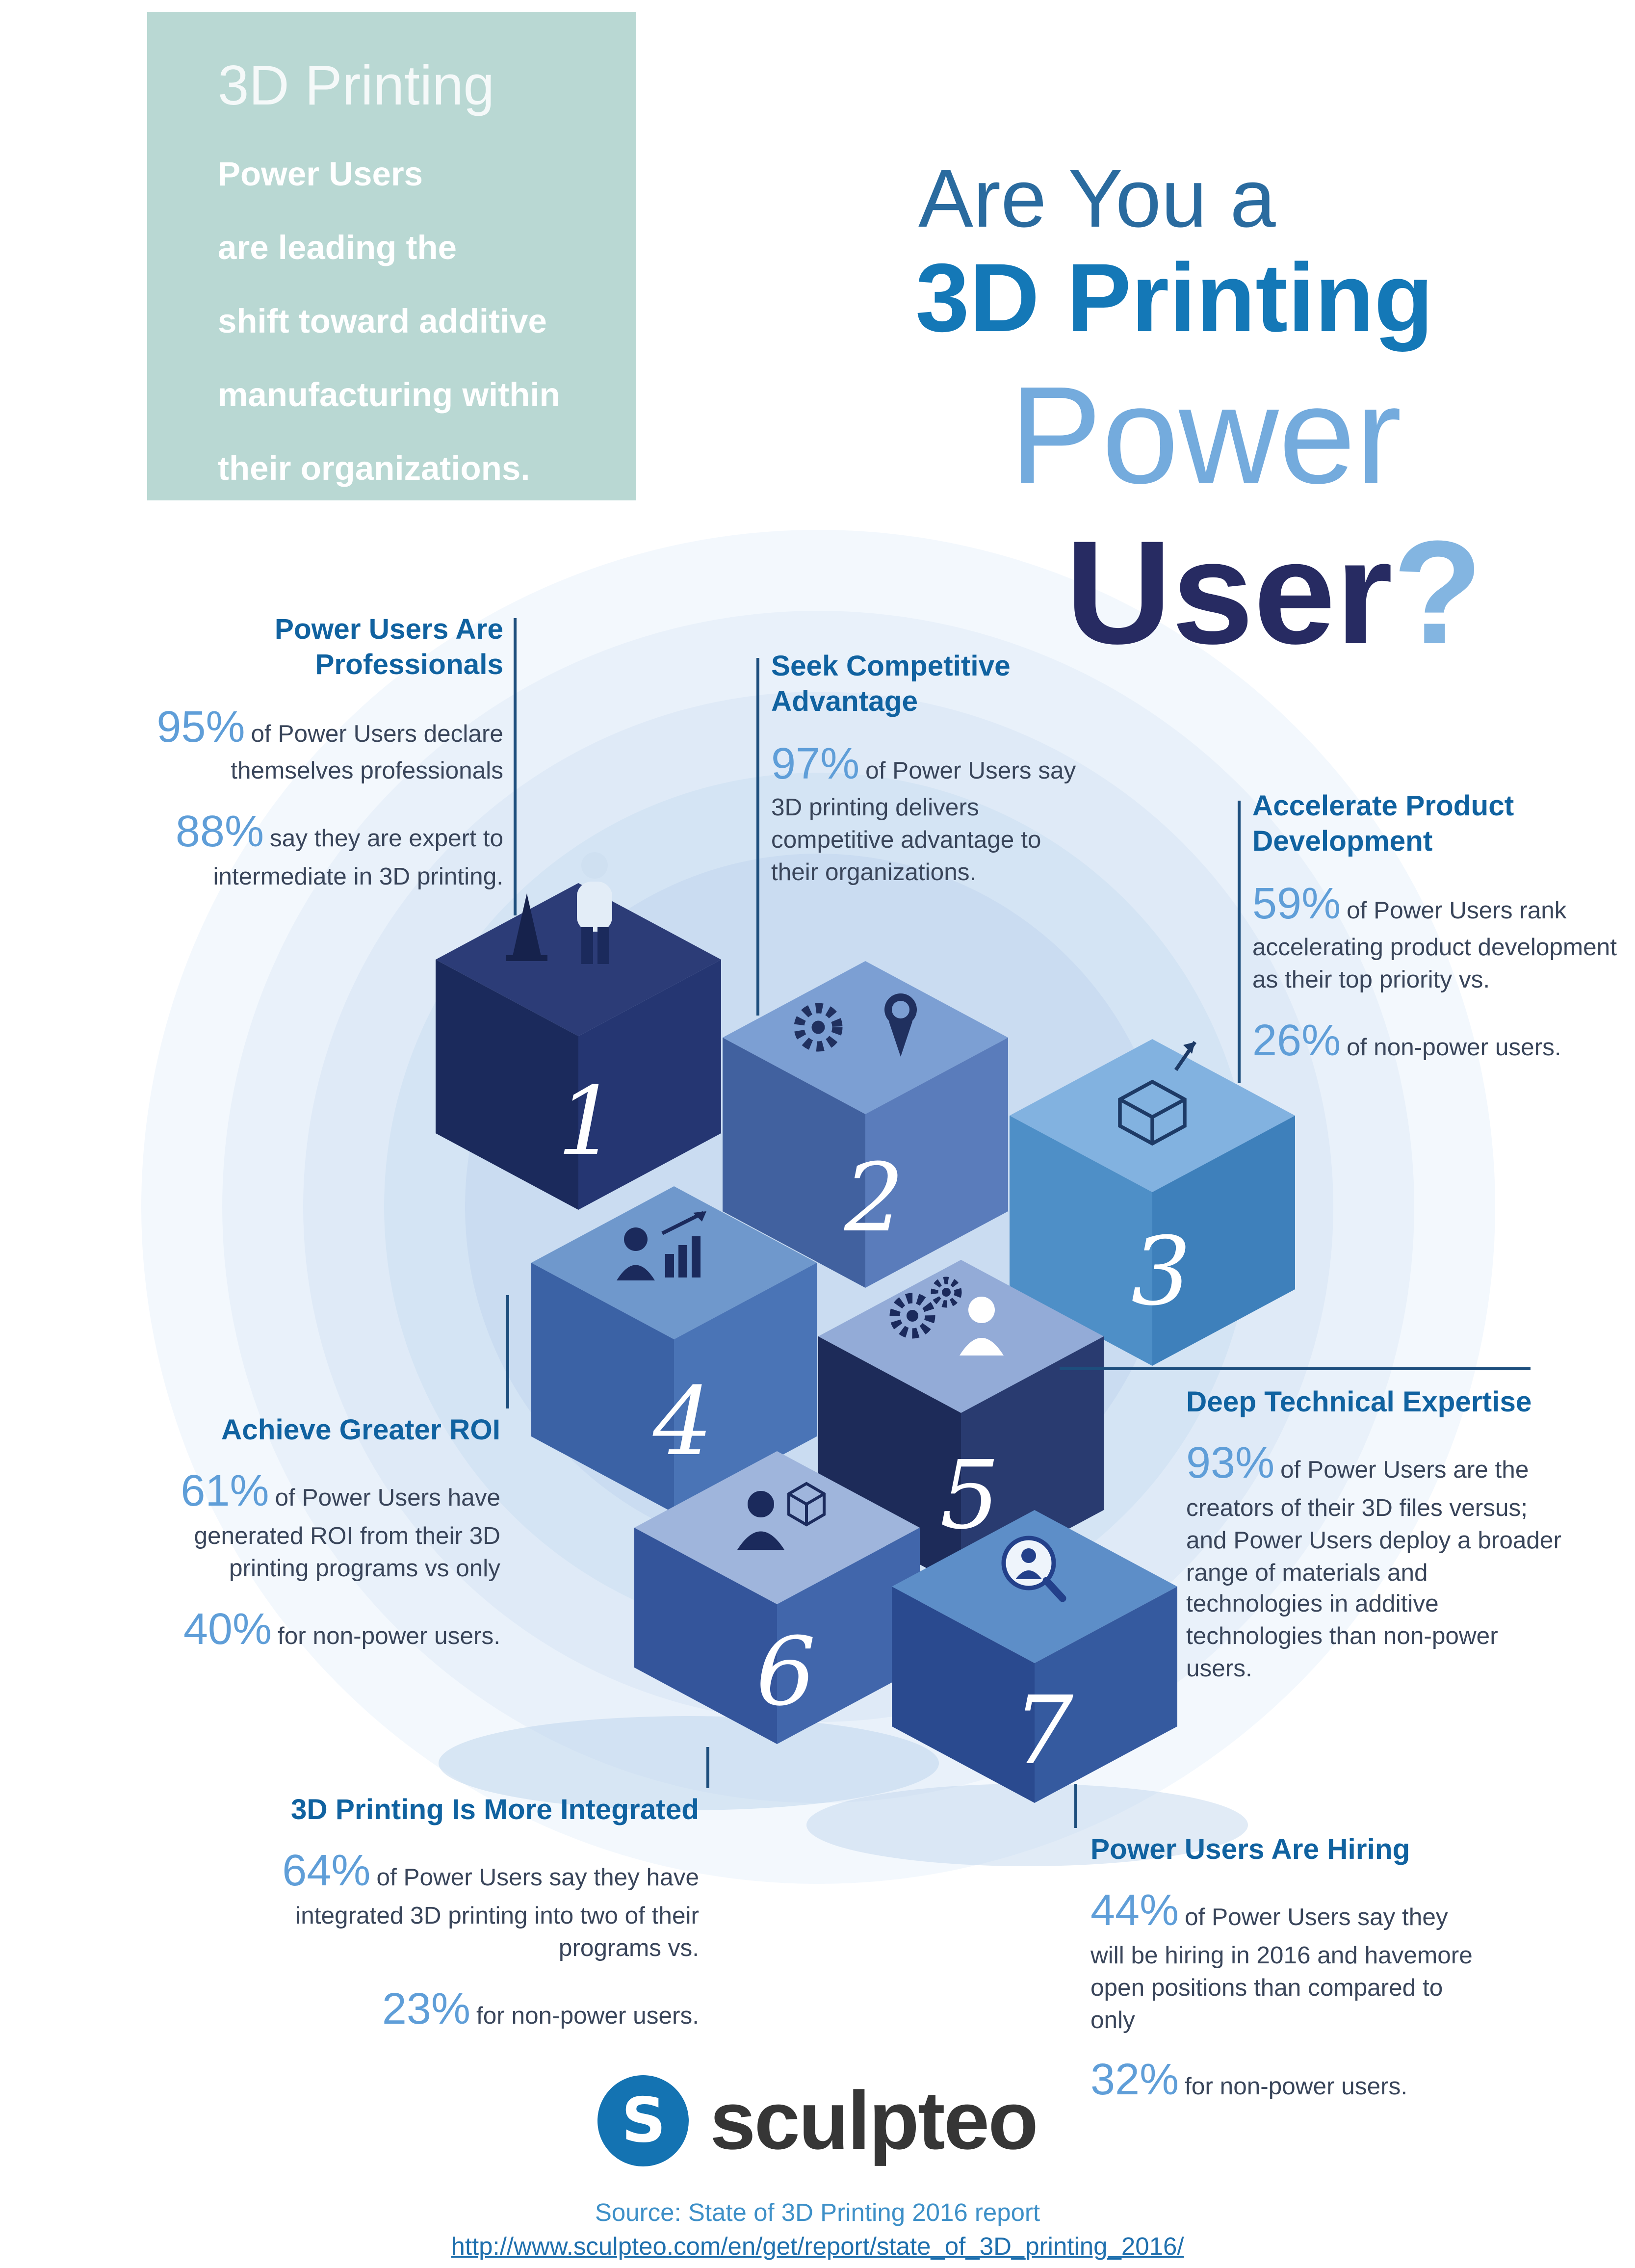 This screenshot has width=1635, height=2268. What do you see at coordinates (374, 468) in the screenshot?
I see `intro-line: their organizations.` at bounding box center [374, 468].